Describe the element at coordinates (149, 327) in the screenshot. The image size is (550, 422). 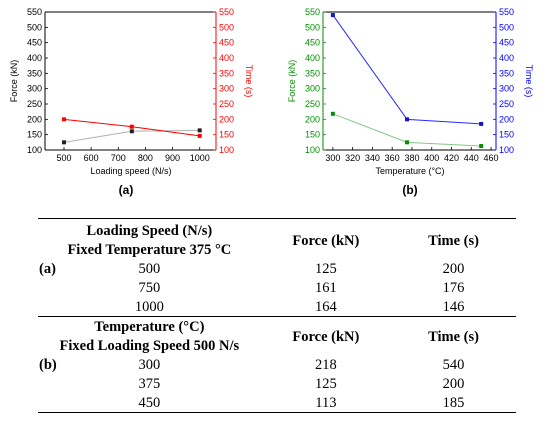
I see `table-b-header-line1: Temperature (°C)` at that location.